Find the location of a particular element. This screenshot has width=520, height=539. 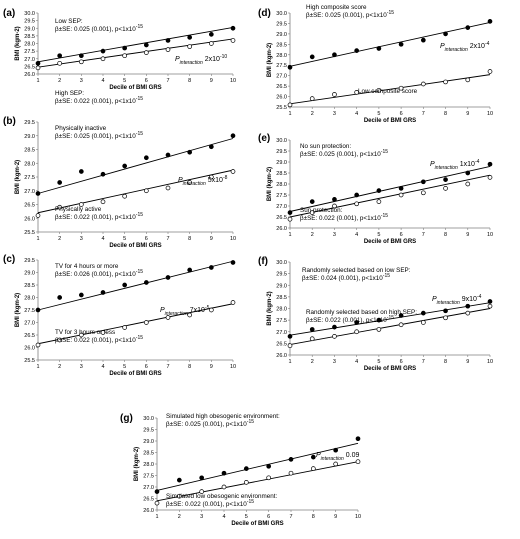

x-tick-label: 8 is located at coordinates (445, 235).